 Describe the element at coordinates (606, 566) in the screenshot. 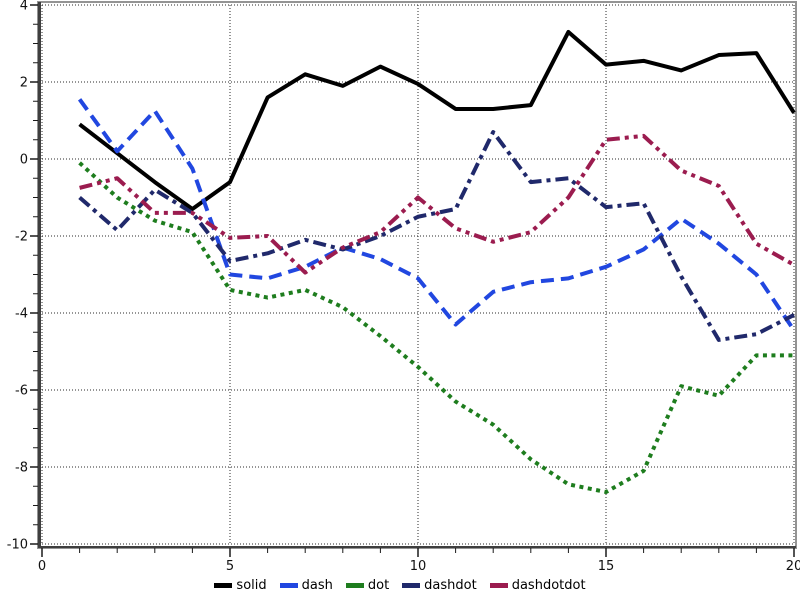

I see `x-tick-label-15: 15` at that location.